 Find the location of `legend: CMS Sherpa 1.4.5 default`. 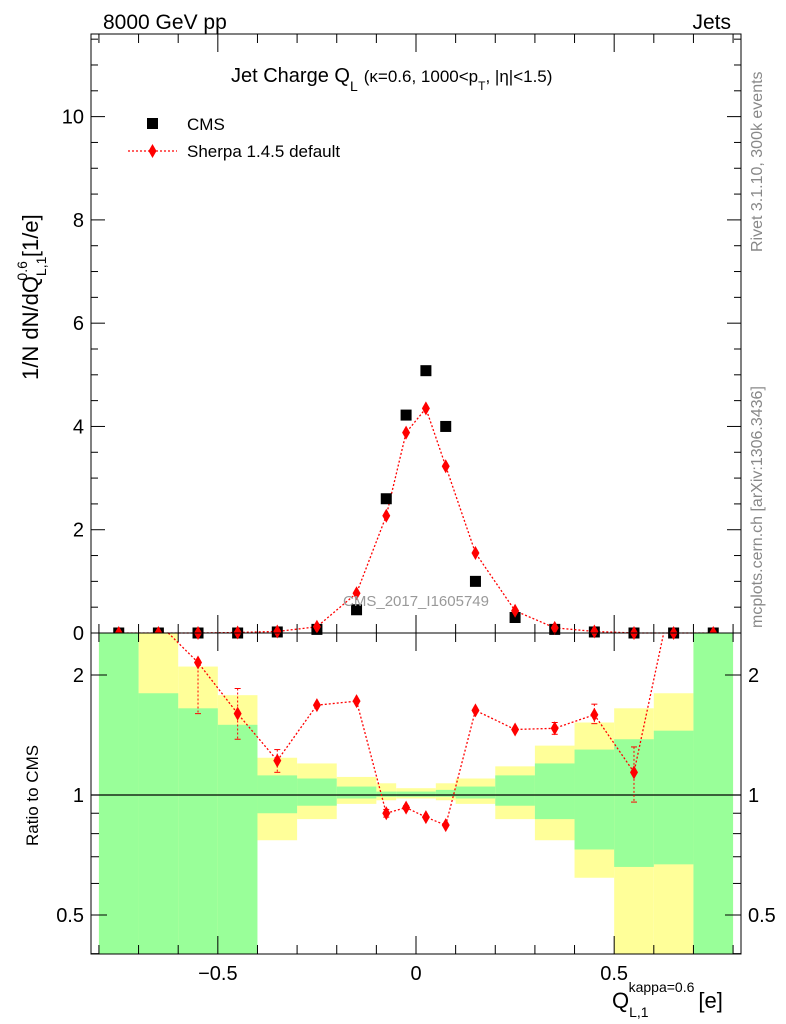

legend: CMS Sherpa 1.4.5 default is located at coordinates (234, 138).